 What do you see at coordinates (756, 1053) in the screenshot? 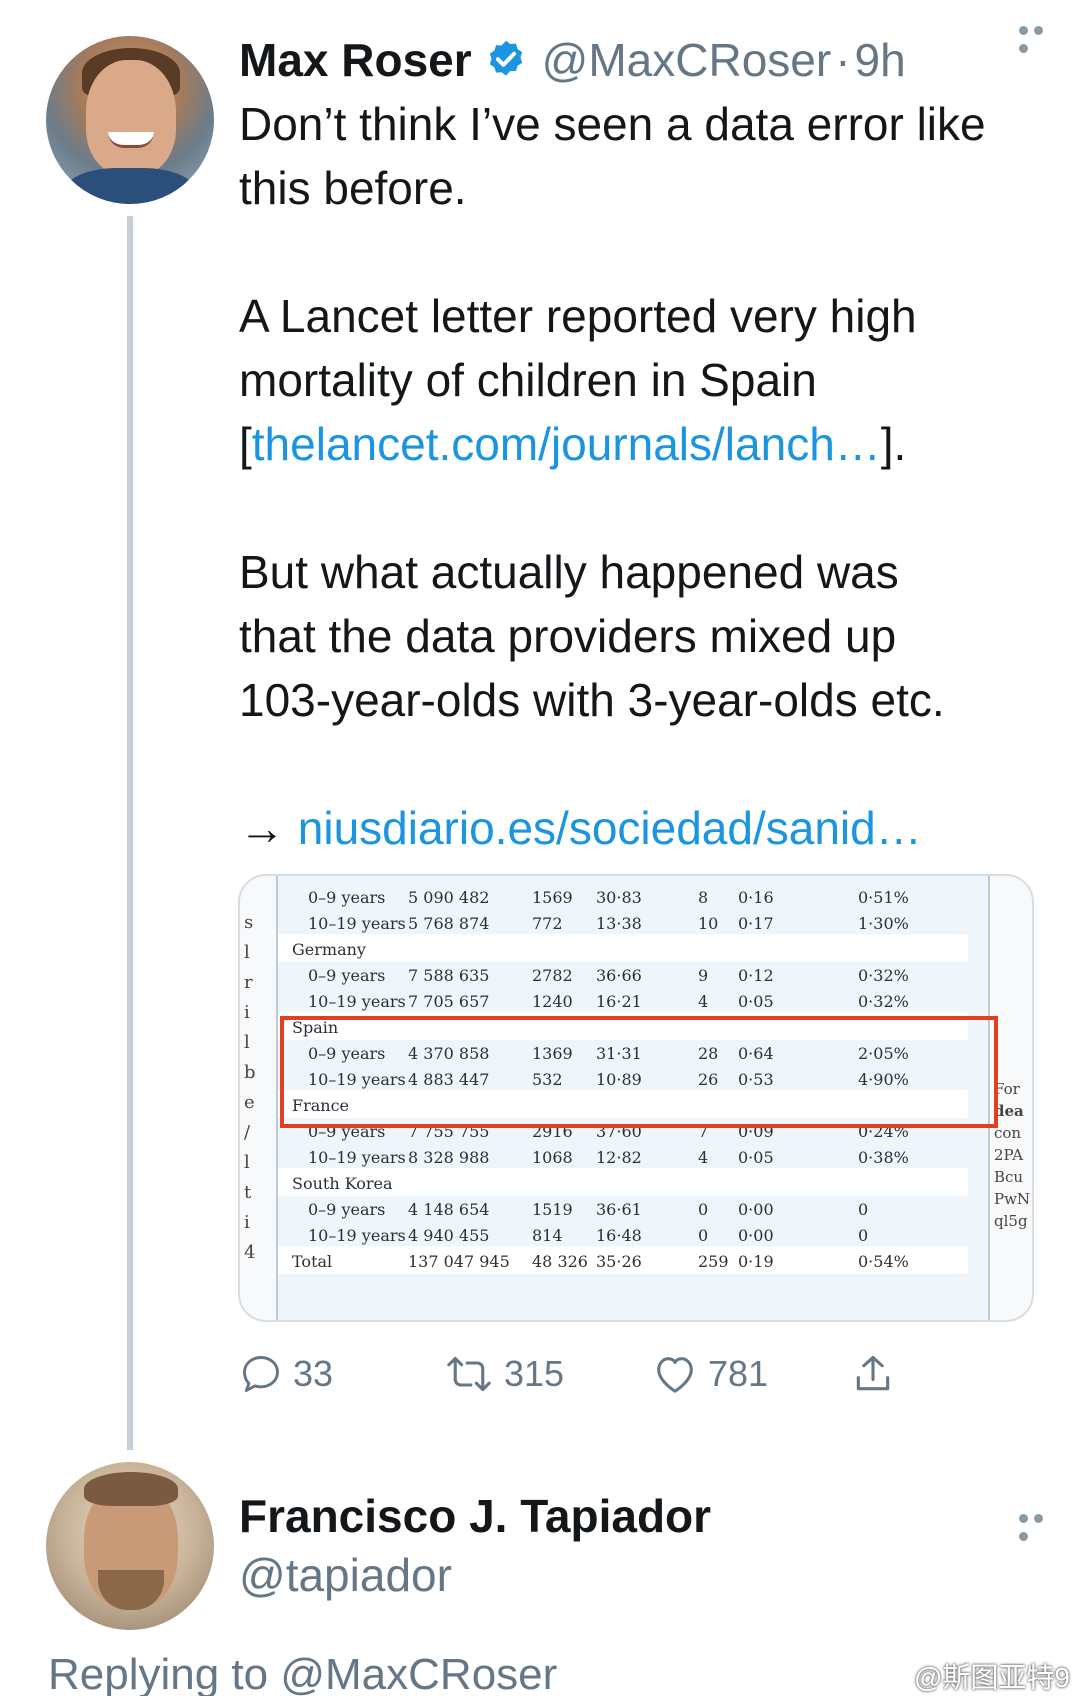
I see `table-cell: 0·64` at bounding box center [756, 1053].